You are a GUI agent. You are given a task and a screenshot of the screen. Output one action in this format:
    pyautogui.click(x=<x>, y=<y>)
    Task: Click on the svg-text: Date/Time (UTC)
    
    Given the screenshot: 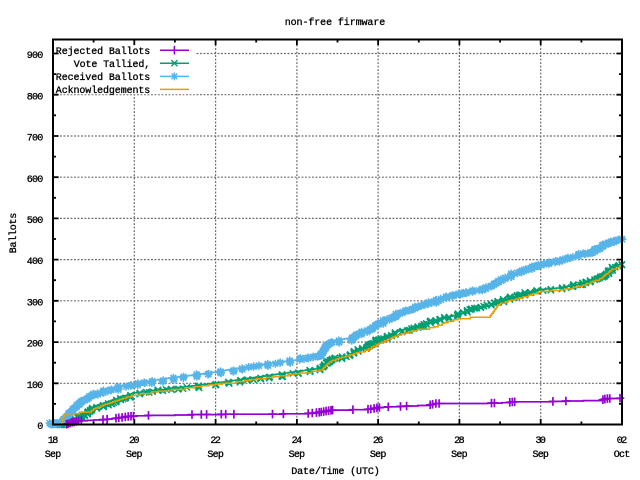 What is the action you would take?
    pyautogui.click(x=335, y=472)
    